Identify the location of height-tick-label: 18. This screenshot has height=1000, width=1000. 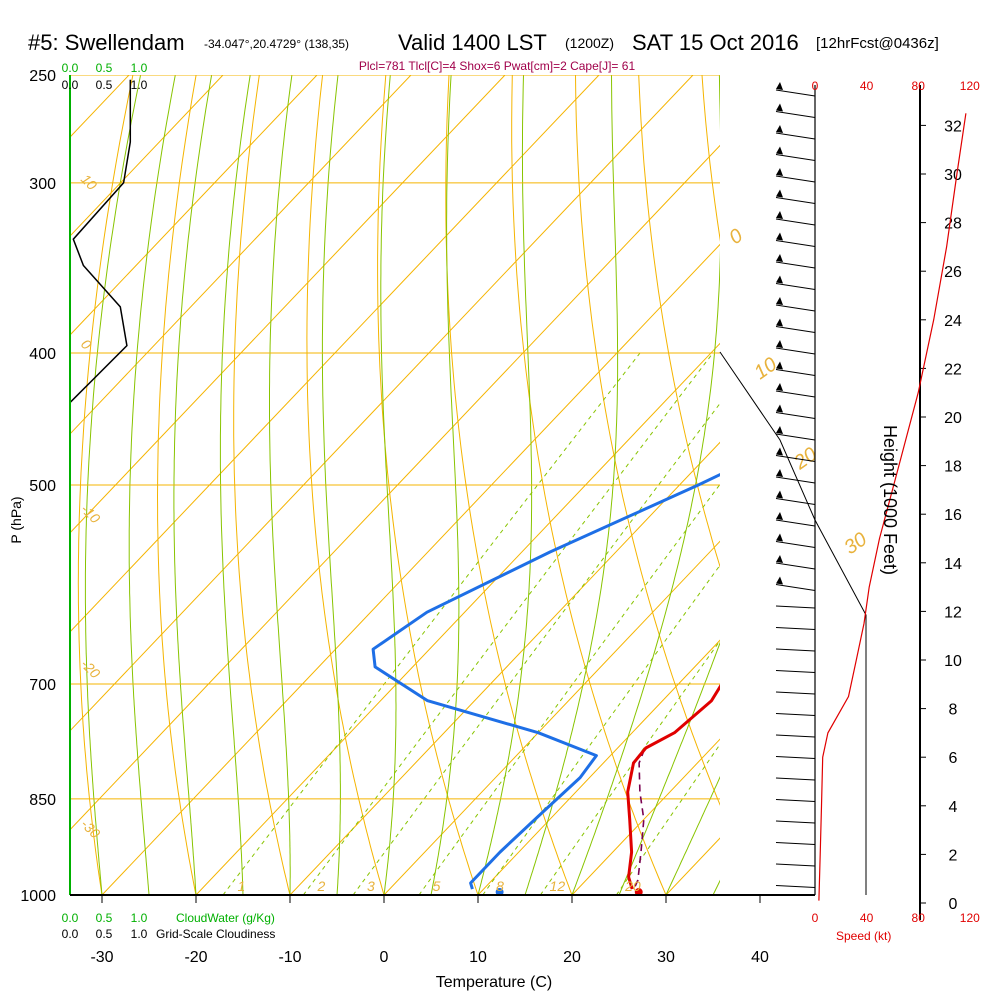
(953, 467).